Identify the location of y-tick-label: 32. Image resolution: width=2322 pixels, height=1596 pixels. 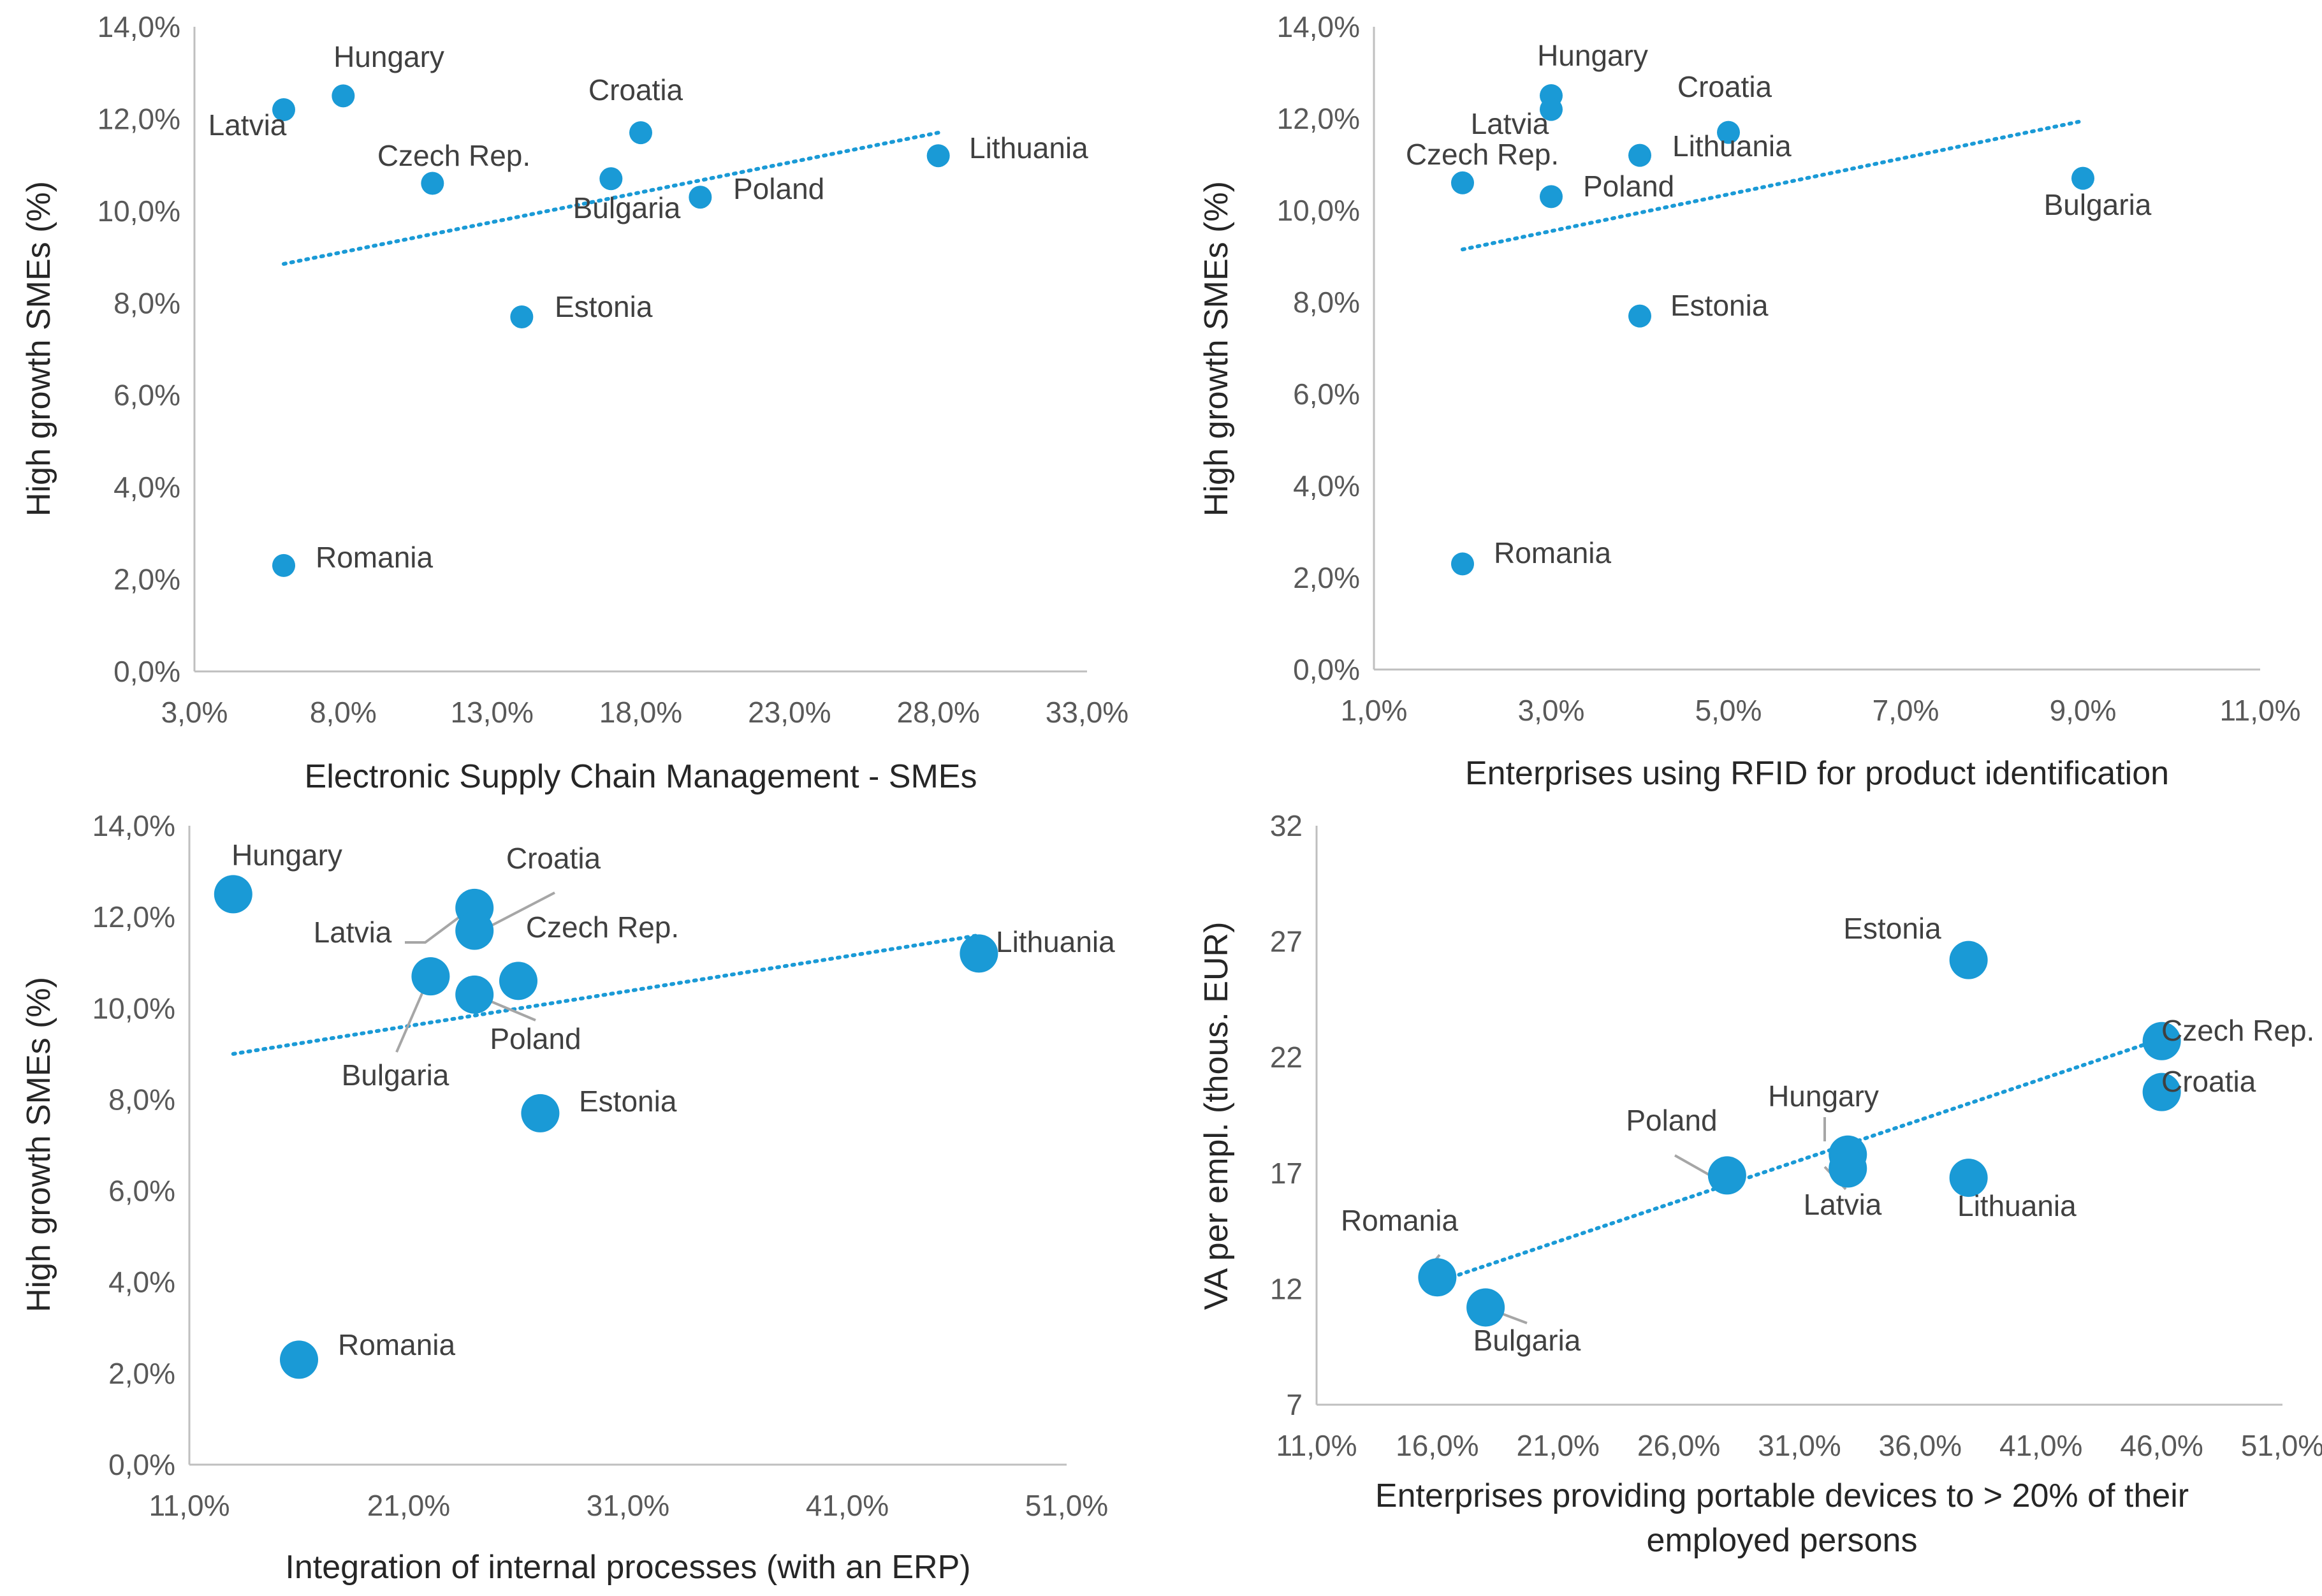
(1286, 825).